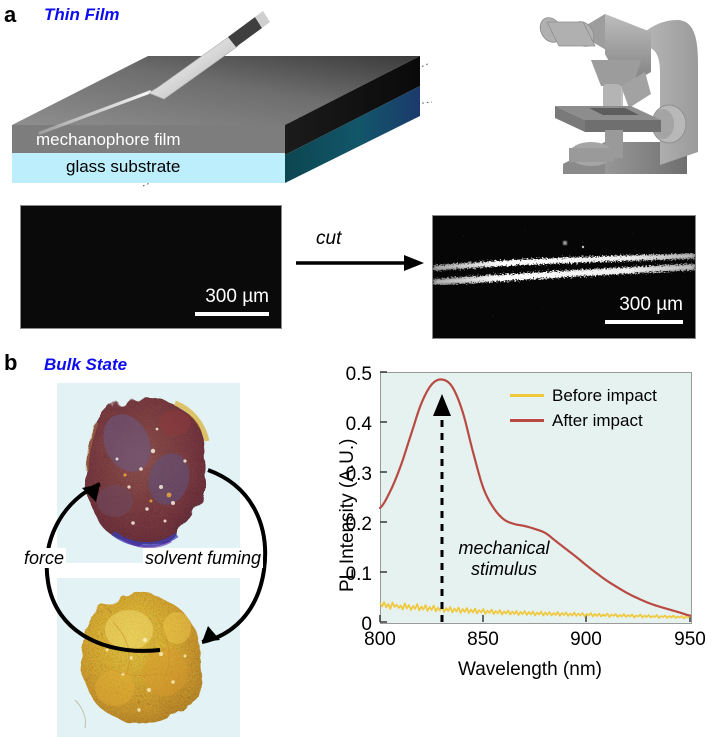 The image size is (712, 737). Describe the element at coordinates (483, 639) in the screenshot. I see `x-tick-label-1: 850` at that location.